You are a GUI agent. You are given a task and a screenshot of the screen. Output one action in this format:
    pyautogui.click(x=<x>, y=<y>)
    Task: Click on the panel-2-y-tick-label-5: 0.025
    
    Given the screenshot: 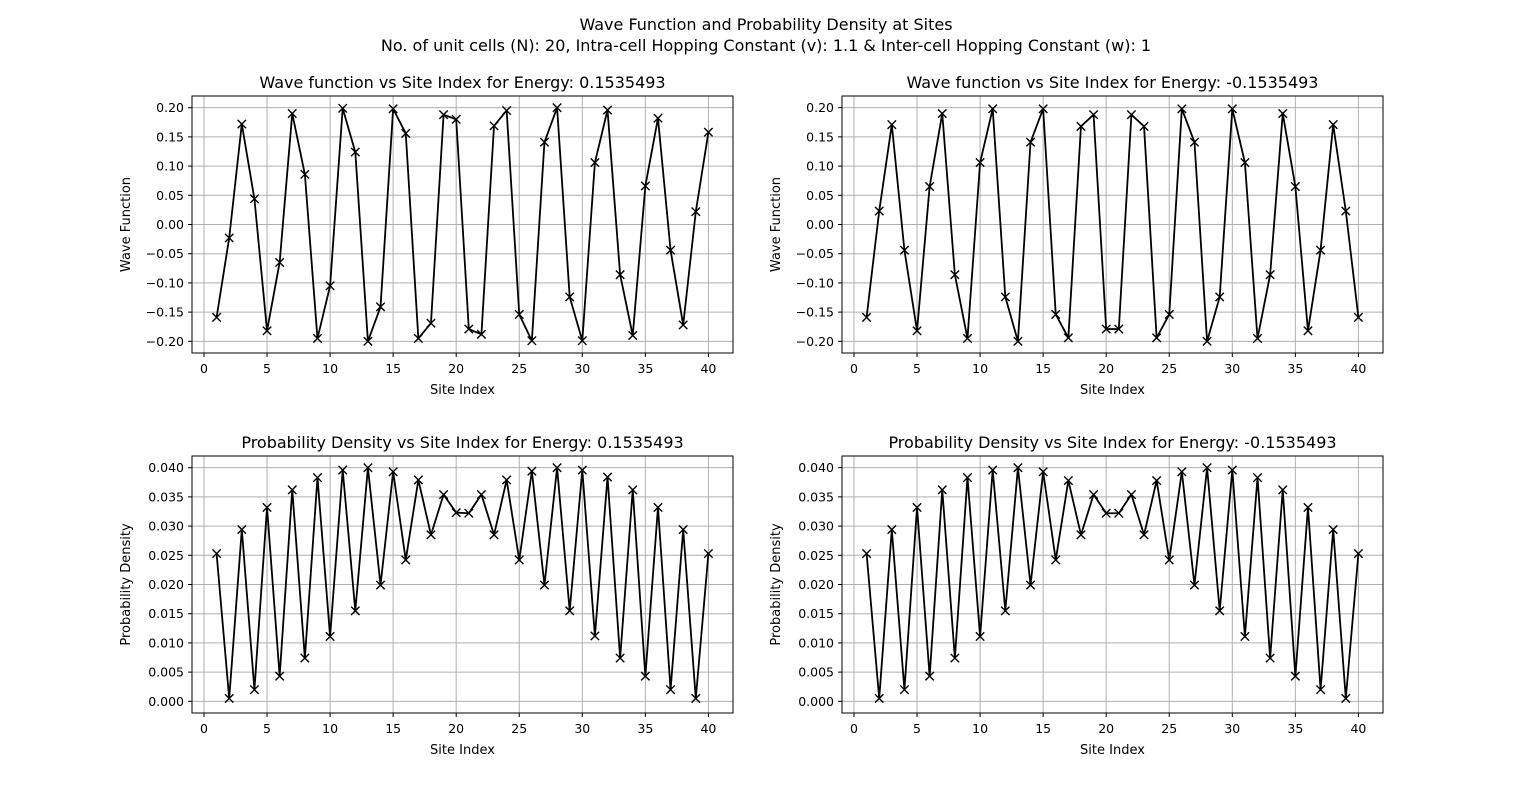 What is the action you would take?
    pyautogui.click(x=166, y=555)
    